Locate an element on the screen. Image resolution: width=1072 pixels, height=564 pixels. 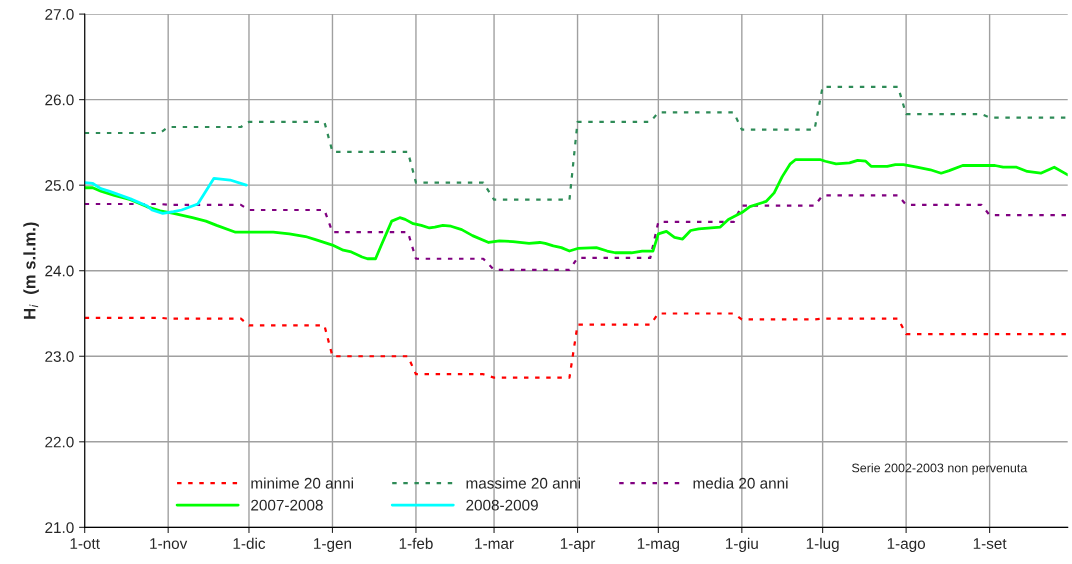
legend-label: minime 20 anni is located at coordinates (302, 483).